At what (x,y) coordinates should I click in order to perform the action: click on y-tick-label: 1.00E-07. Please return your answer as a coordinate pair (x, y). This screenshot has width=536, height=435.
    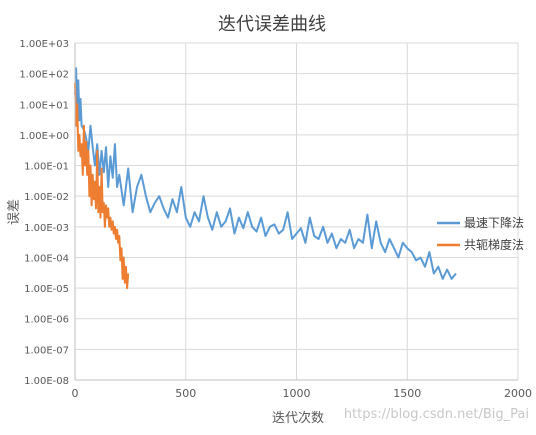
    Looking at the image, I should click on (46, 350).